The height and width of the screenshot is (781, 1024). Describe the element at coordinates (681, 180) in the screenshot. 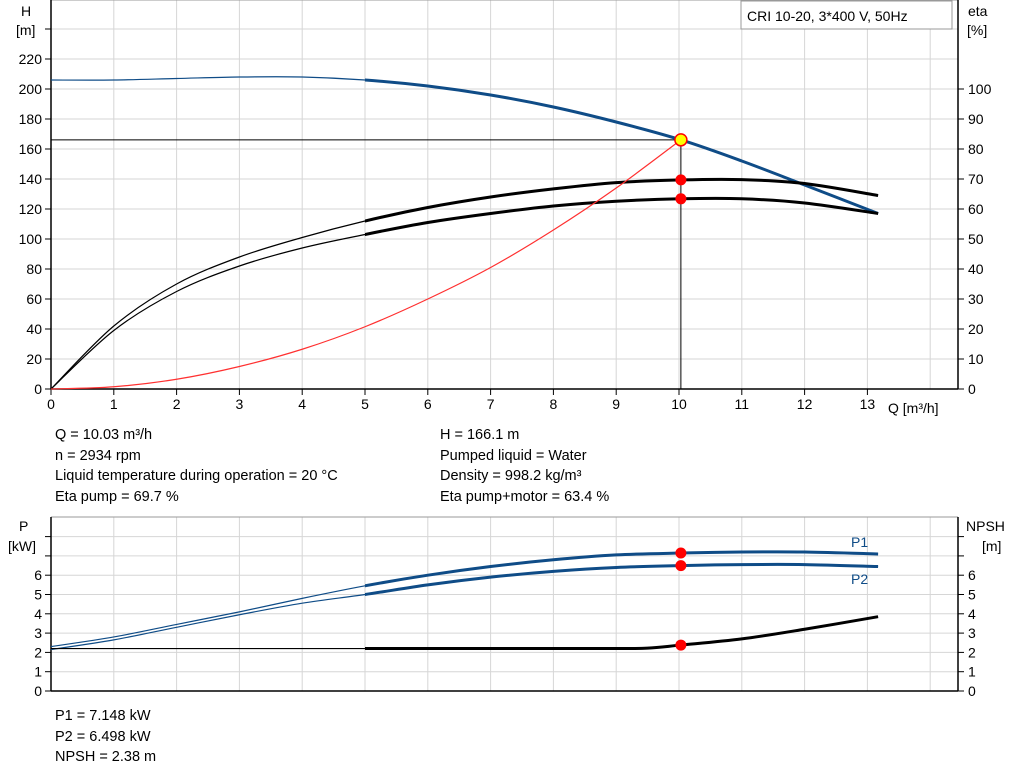

I see `duty-point-eta-pump` at that location.